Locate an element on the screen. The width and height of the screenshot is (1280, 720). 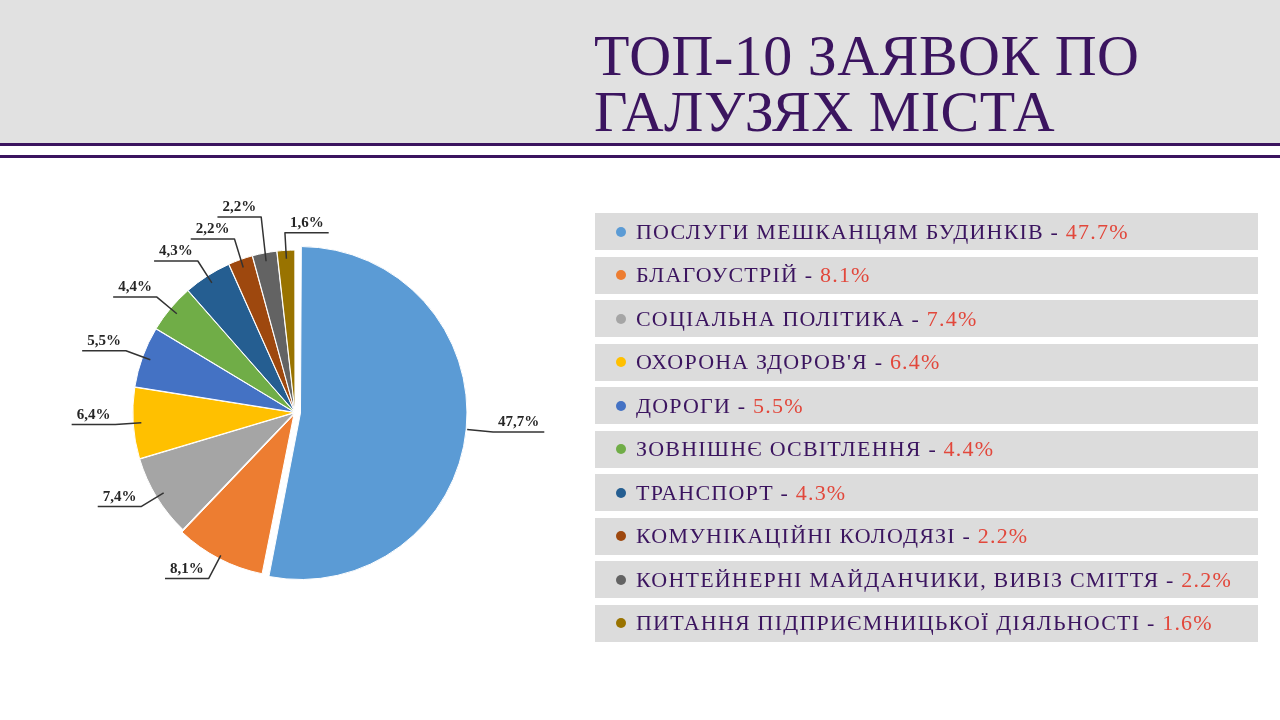
legend-label: КОМУНІКАЦІЙНІ КОЛОДЯЗІ - 2.2% is located at coordinates (832, 536).